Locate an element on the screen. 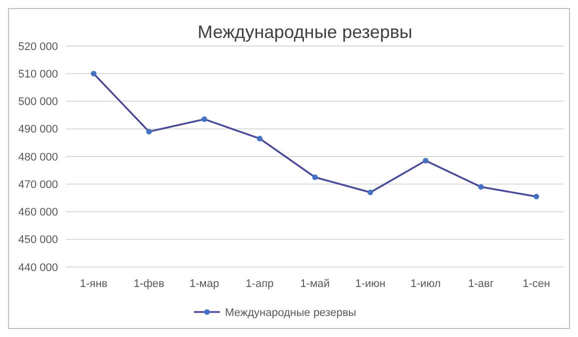 The image size is (578, 337). x-tick-label: 1-мар is located at coordinates (205, 284).